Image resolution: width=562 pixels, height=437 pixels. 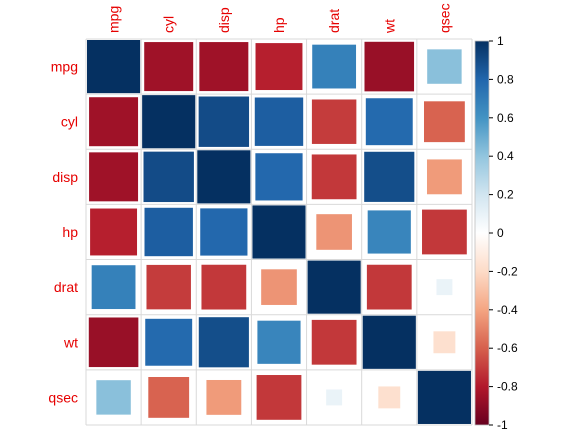 What do you see at coordinates (279, 121) in the screenshot?
I see `cell-cyl-hp` at bounding box center [279, 121].